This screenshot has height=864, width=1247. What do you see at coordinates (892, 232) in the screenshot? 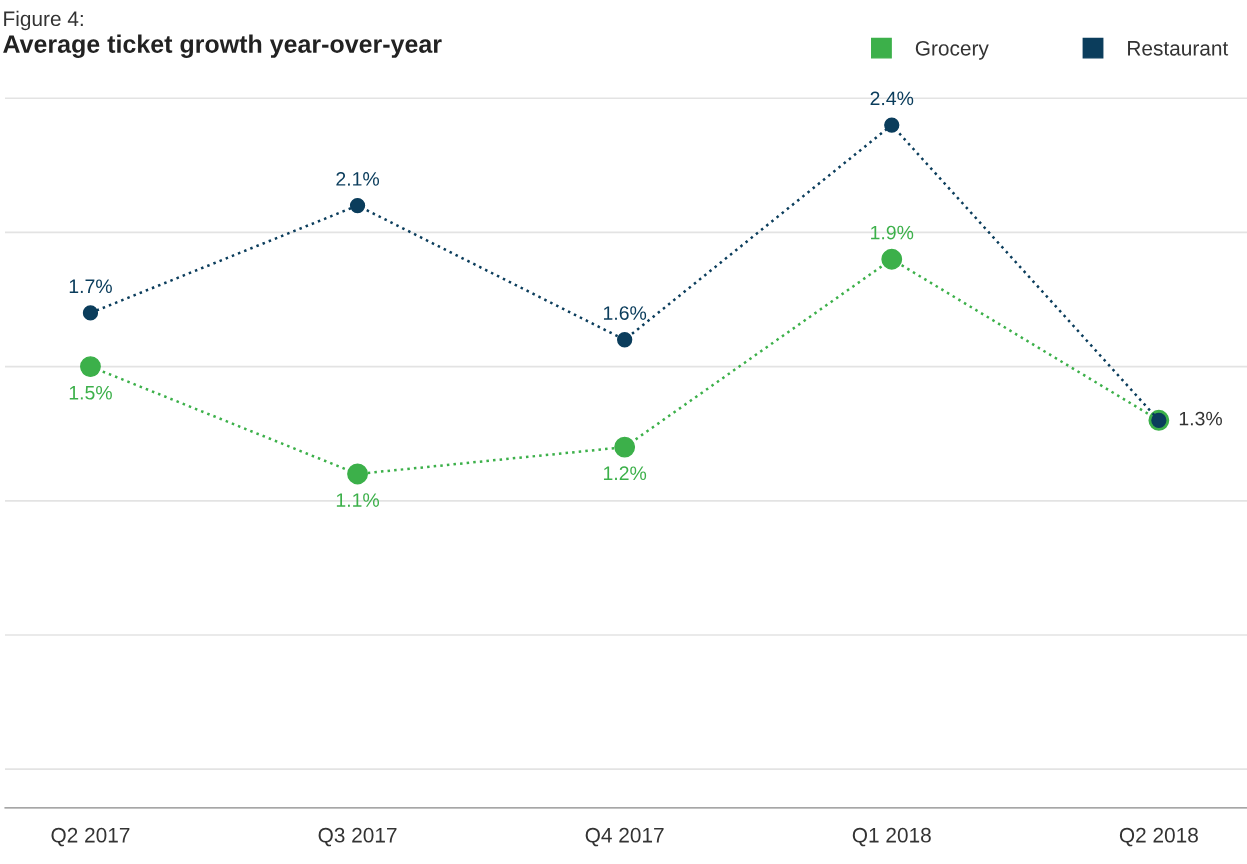
I see `data-label: 1.9%` at bounding box center [892, 232].